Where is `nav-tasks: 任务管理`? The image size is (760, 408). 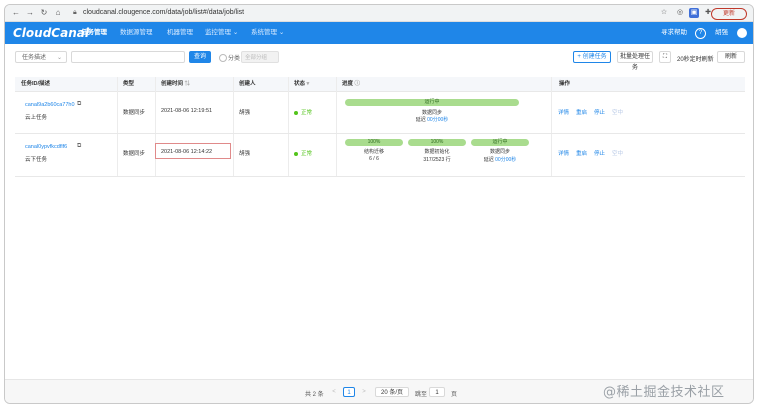 nav-tasks: 任务管理 is located at coordinates (94, 32).